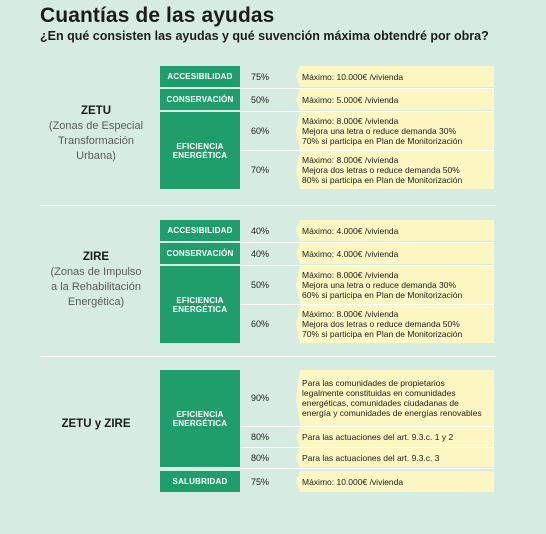 The height and width of the screenshot is (534, 546). I want to click on description-text: Para las actuaciones del art. 9.3.c. 3, so click(371, 457).